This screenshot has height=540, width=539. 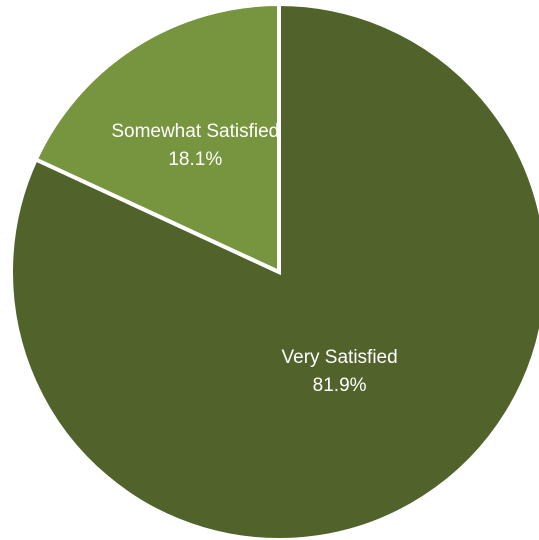 I want to click on slice-value-label: 18.1%, so click(x=195, y=159).